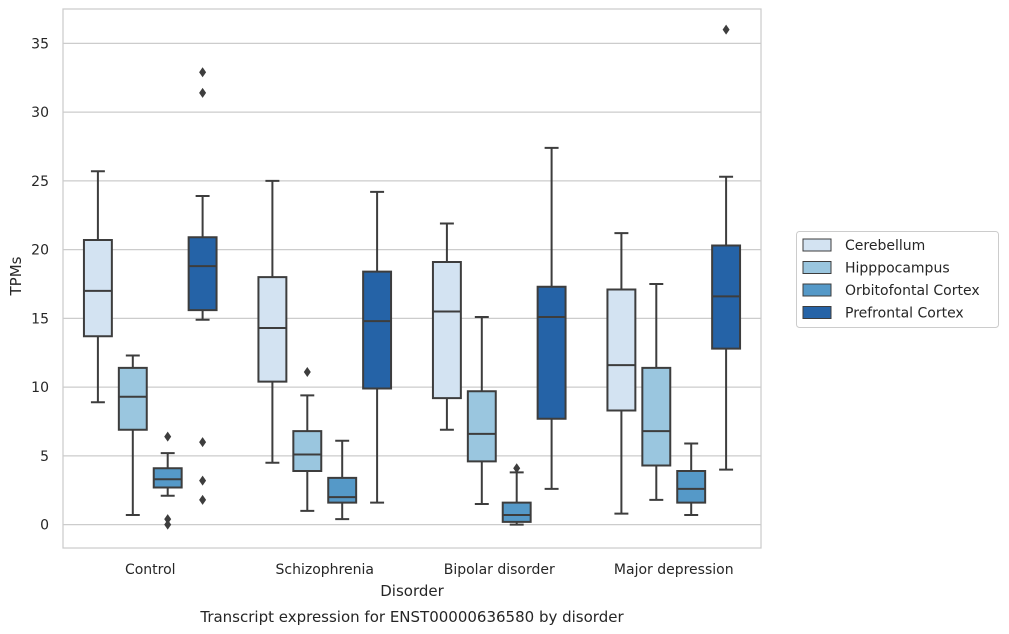 The image size is (1009, 634). Describe the element at coordinates (885, 246) in the screenshot. I see `legend-label: Cerebellum` at that location.